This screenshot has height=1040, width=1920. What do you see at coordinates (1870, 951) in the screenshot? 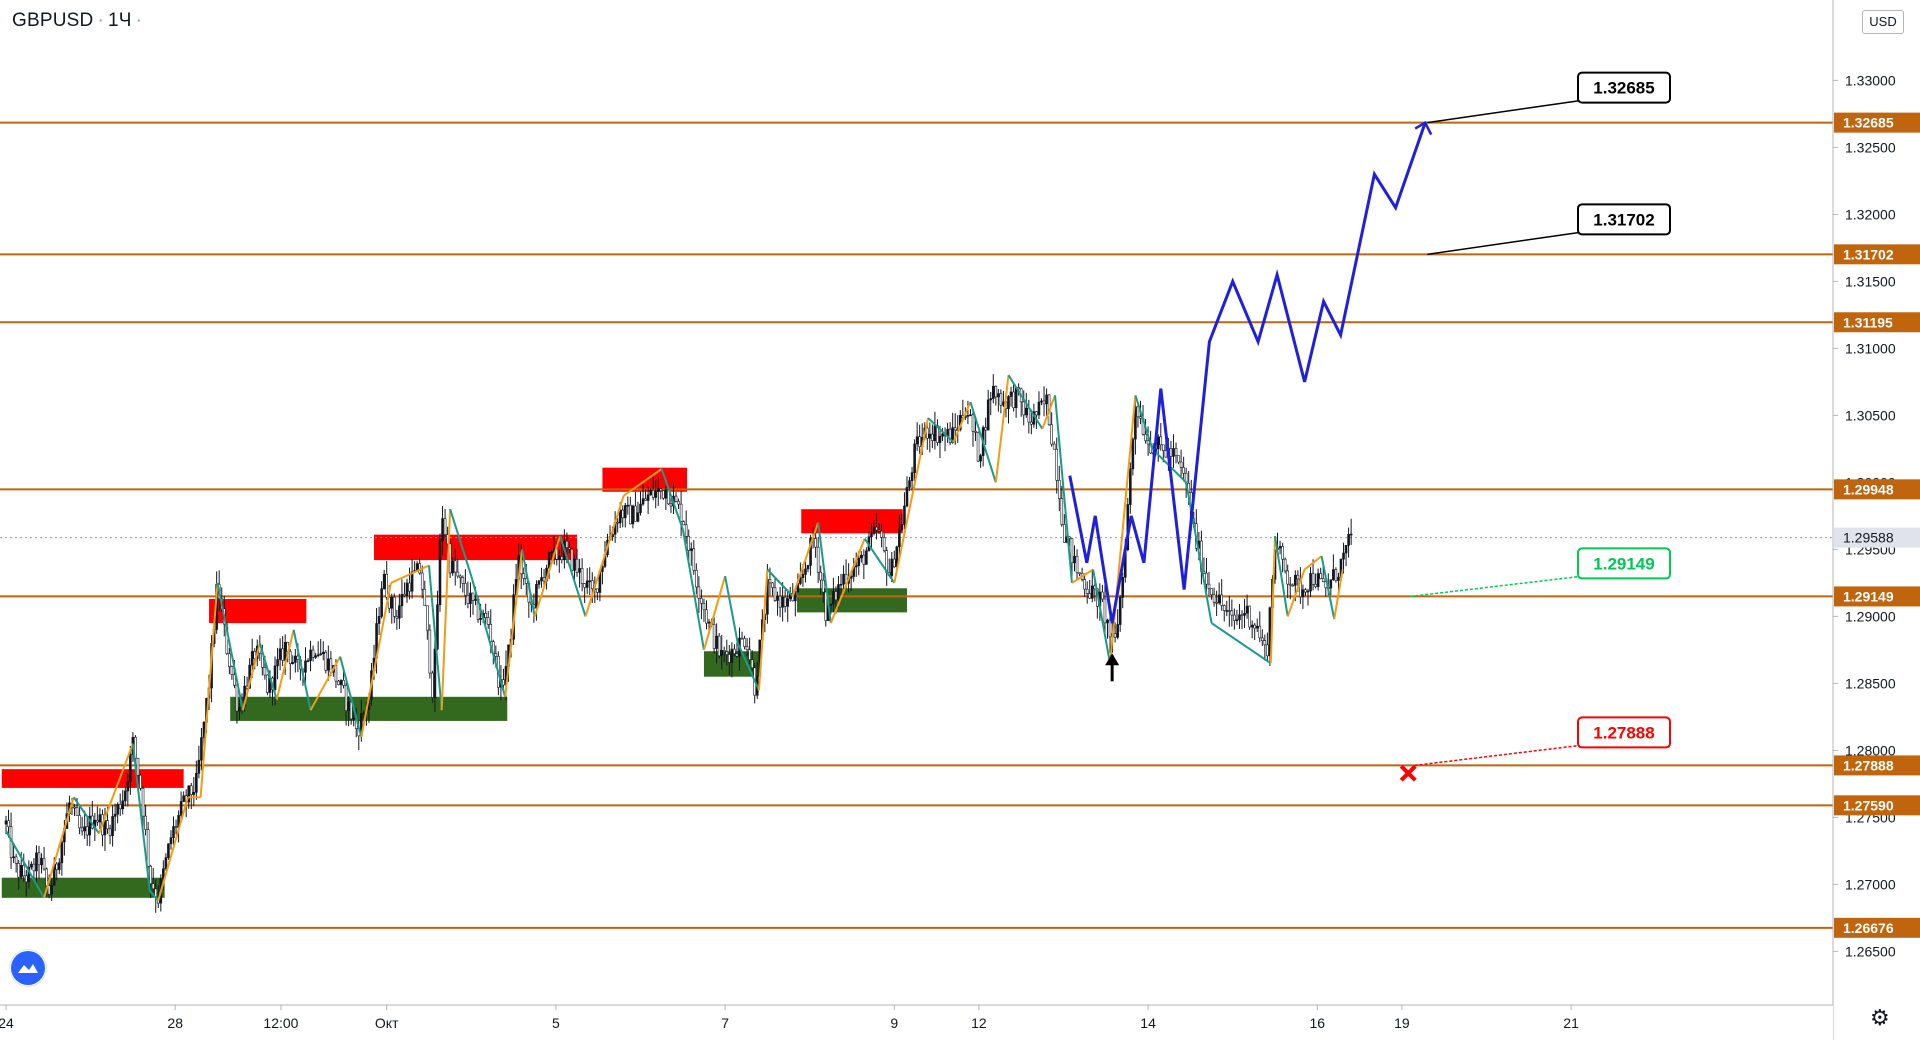
I see `price-tick-label: 1.26500` at bounding box center [1870, 951].